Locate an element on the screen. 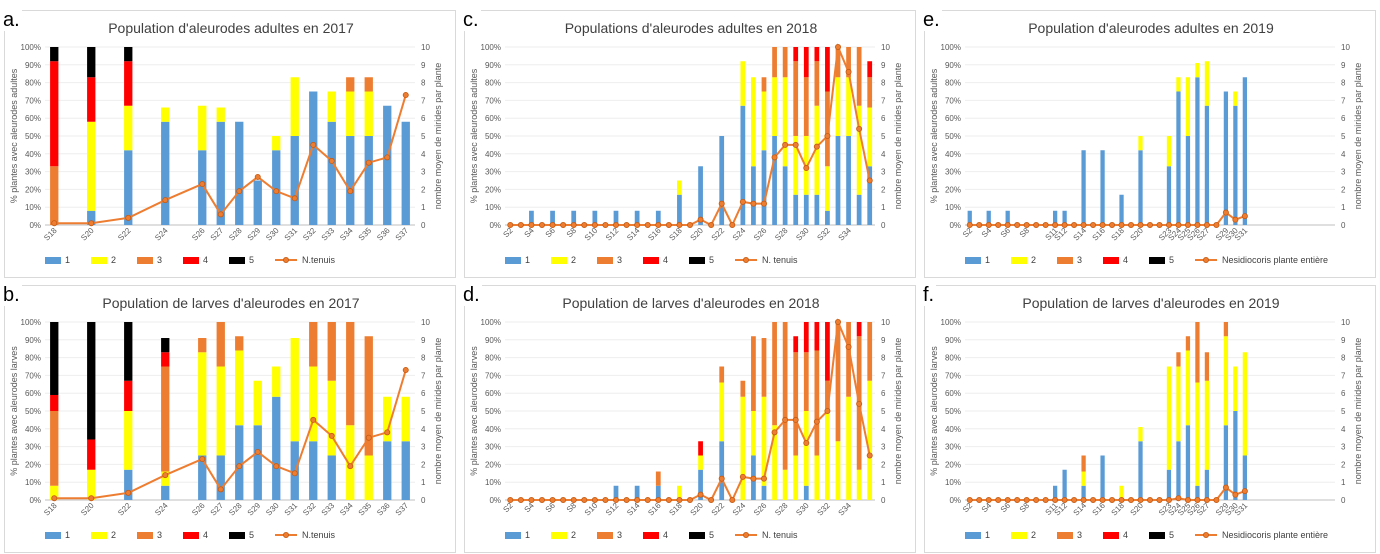  legend-label: N. tenuis is located at coordinates (780, 260).